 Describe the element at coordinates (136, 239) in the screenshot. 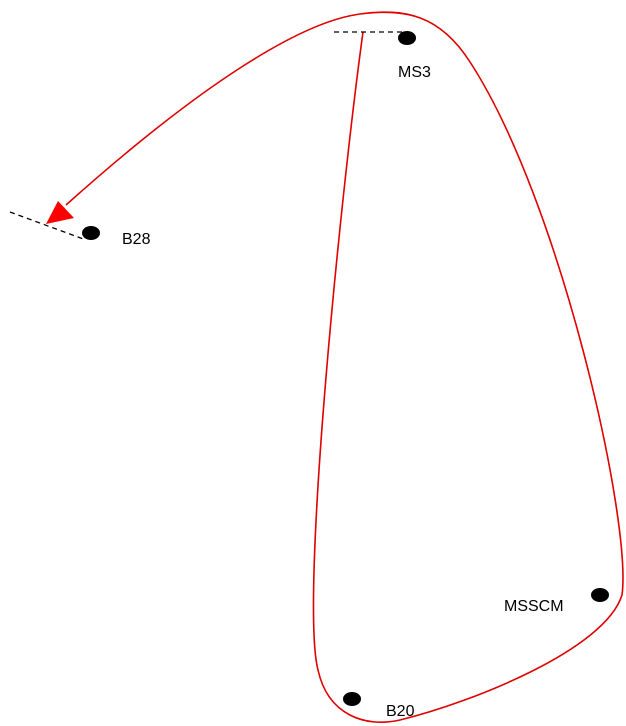

I see `node-label: B28` at that location.